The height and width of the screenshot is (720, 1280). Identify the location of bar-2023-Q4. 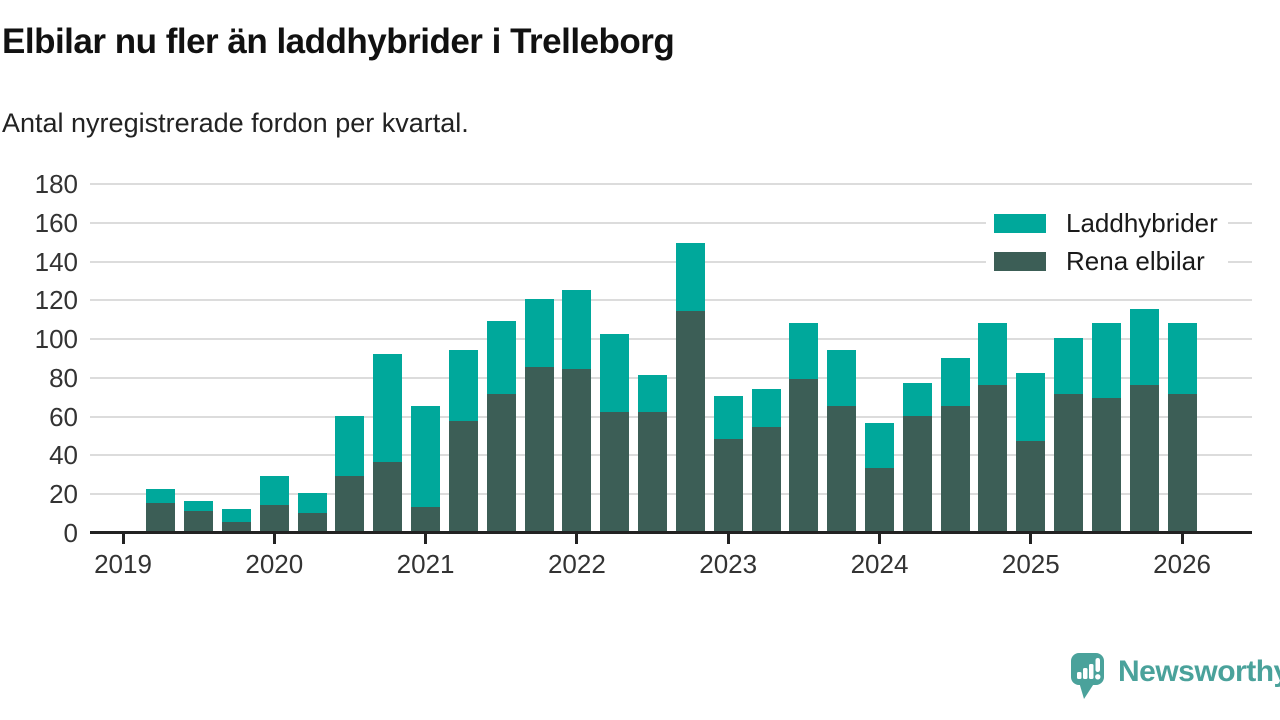
(842, 440).